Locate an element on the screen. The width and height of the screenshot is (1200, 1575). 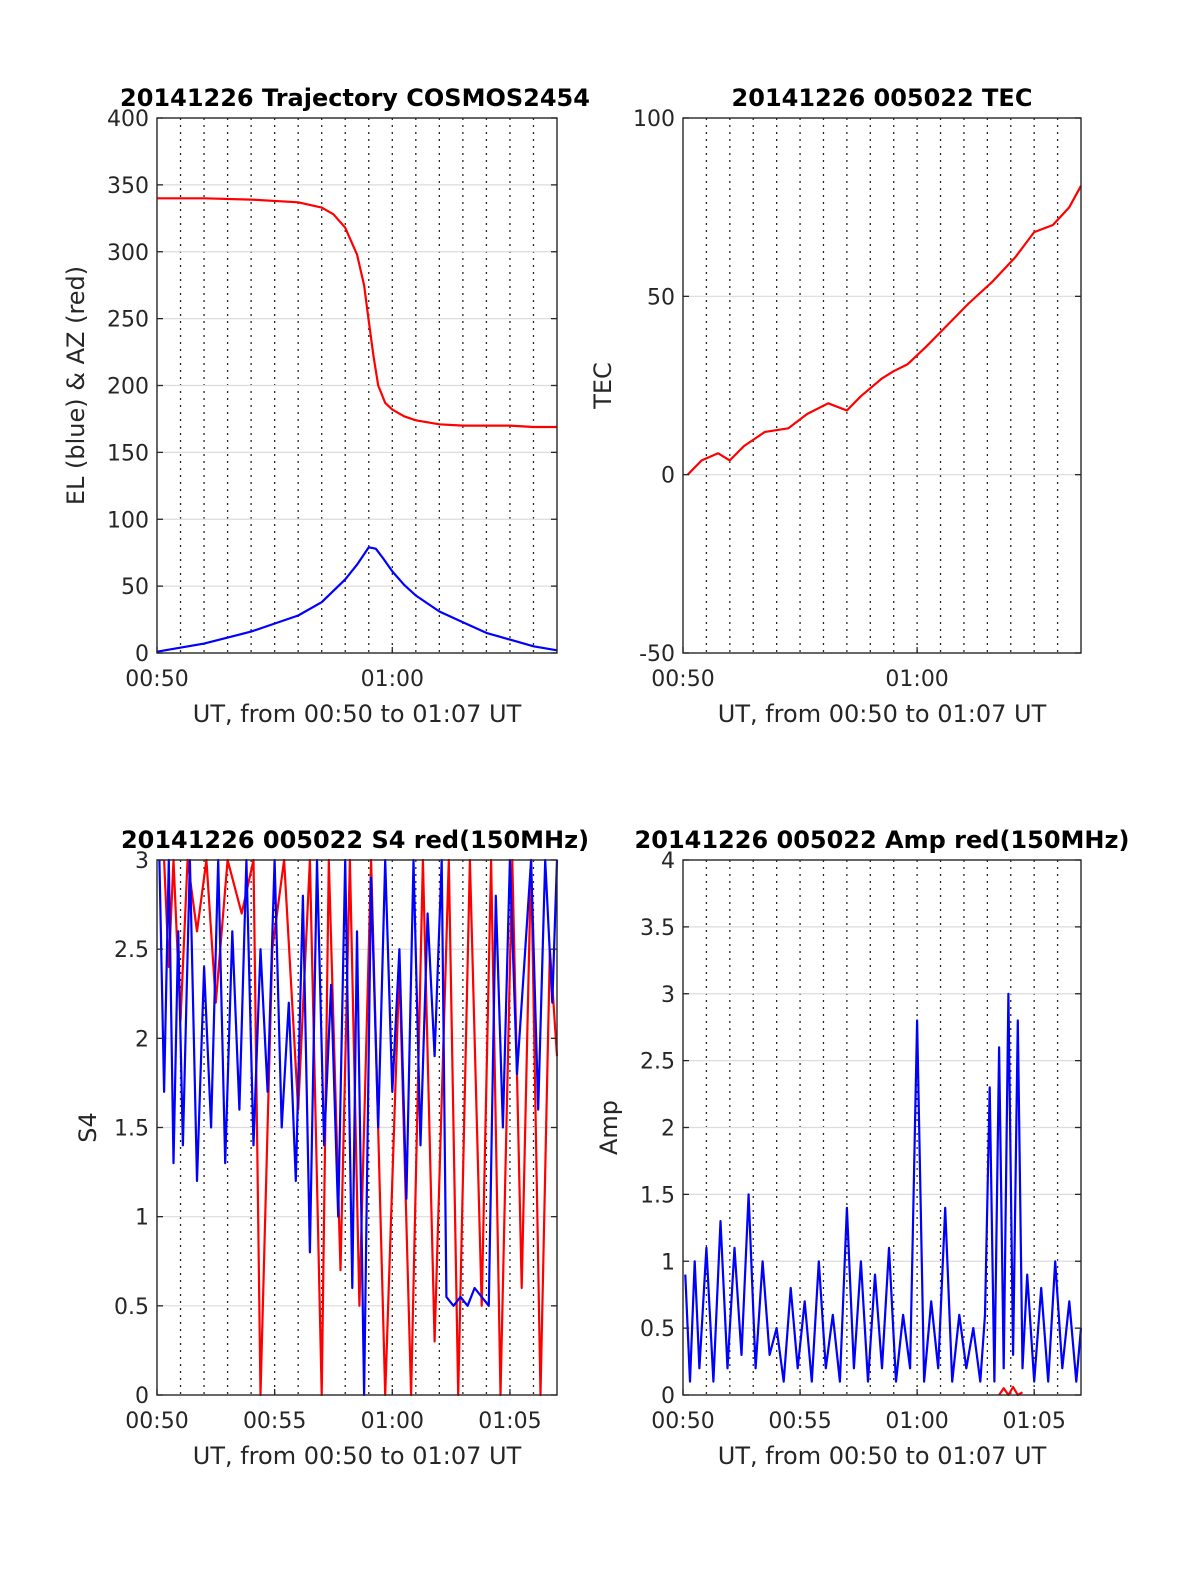
s4-y-tick-label: 2.5 is located at coordinates (131, 950).